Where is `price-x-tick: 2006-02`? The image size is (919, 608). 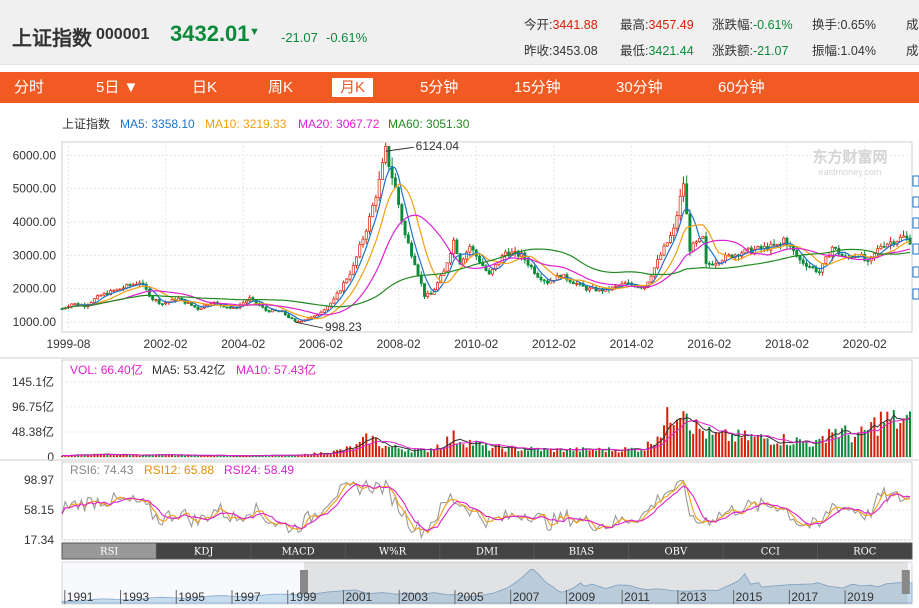 price-x-tick: 2006-02 is located at coordinates (321, 344).